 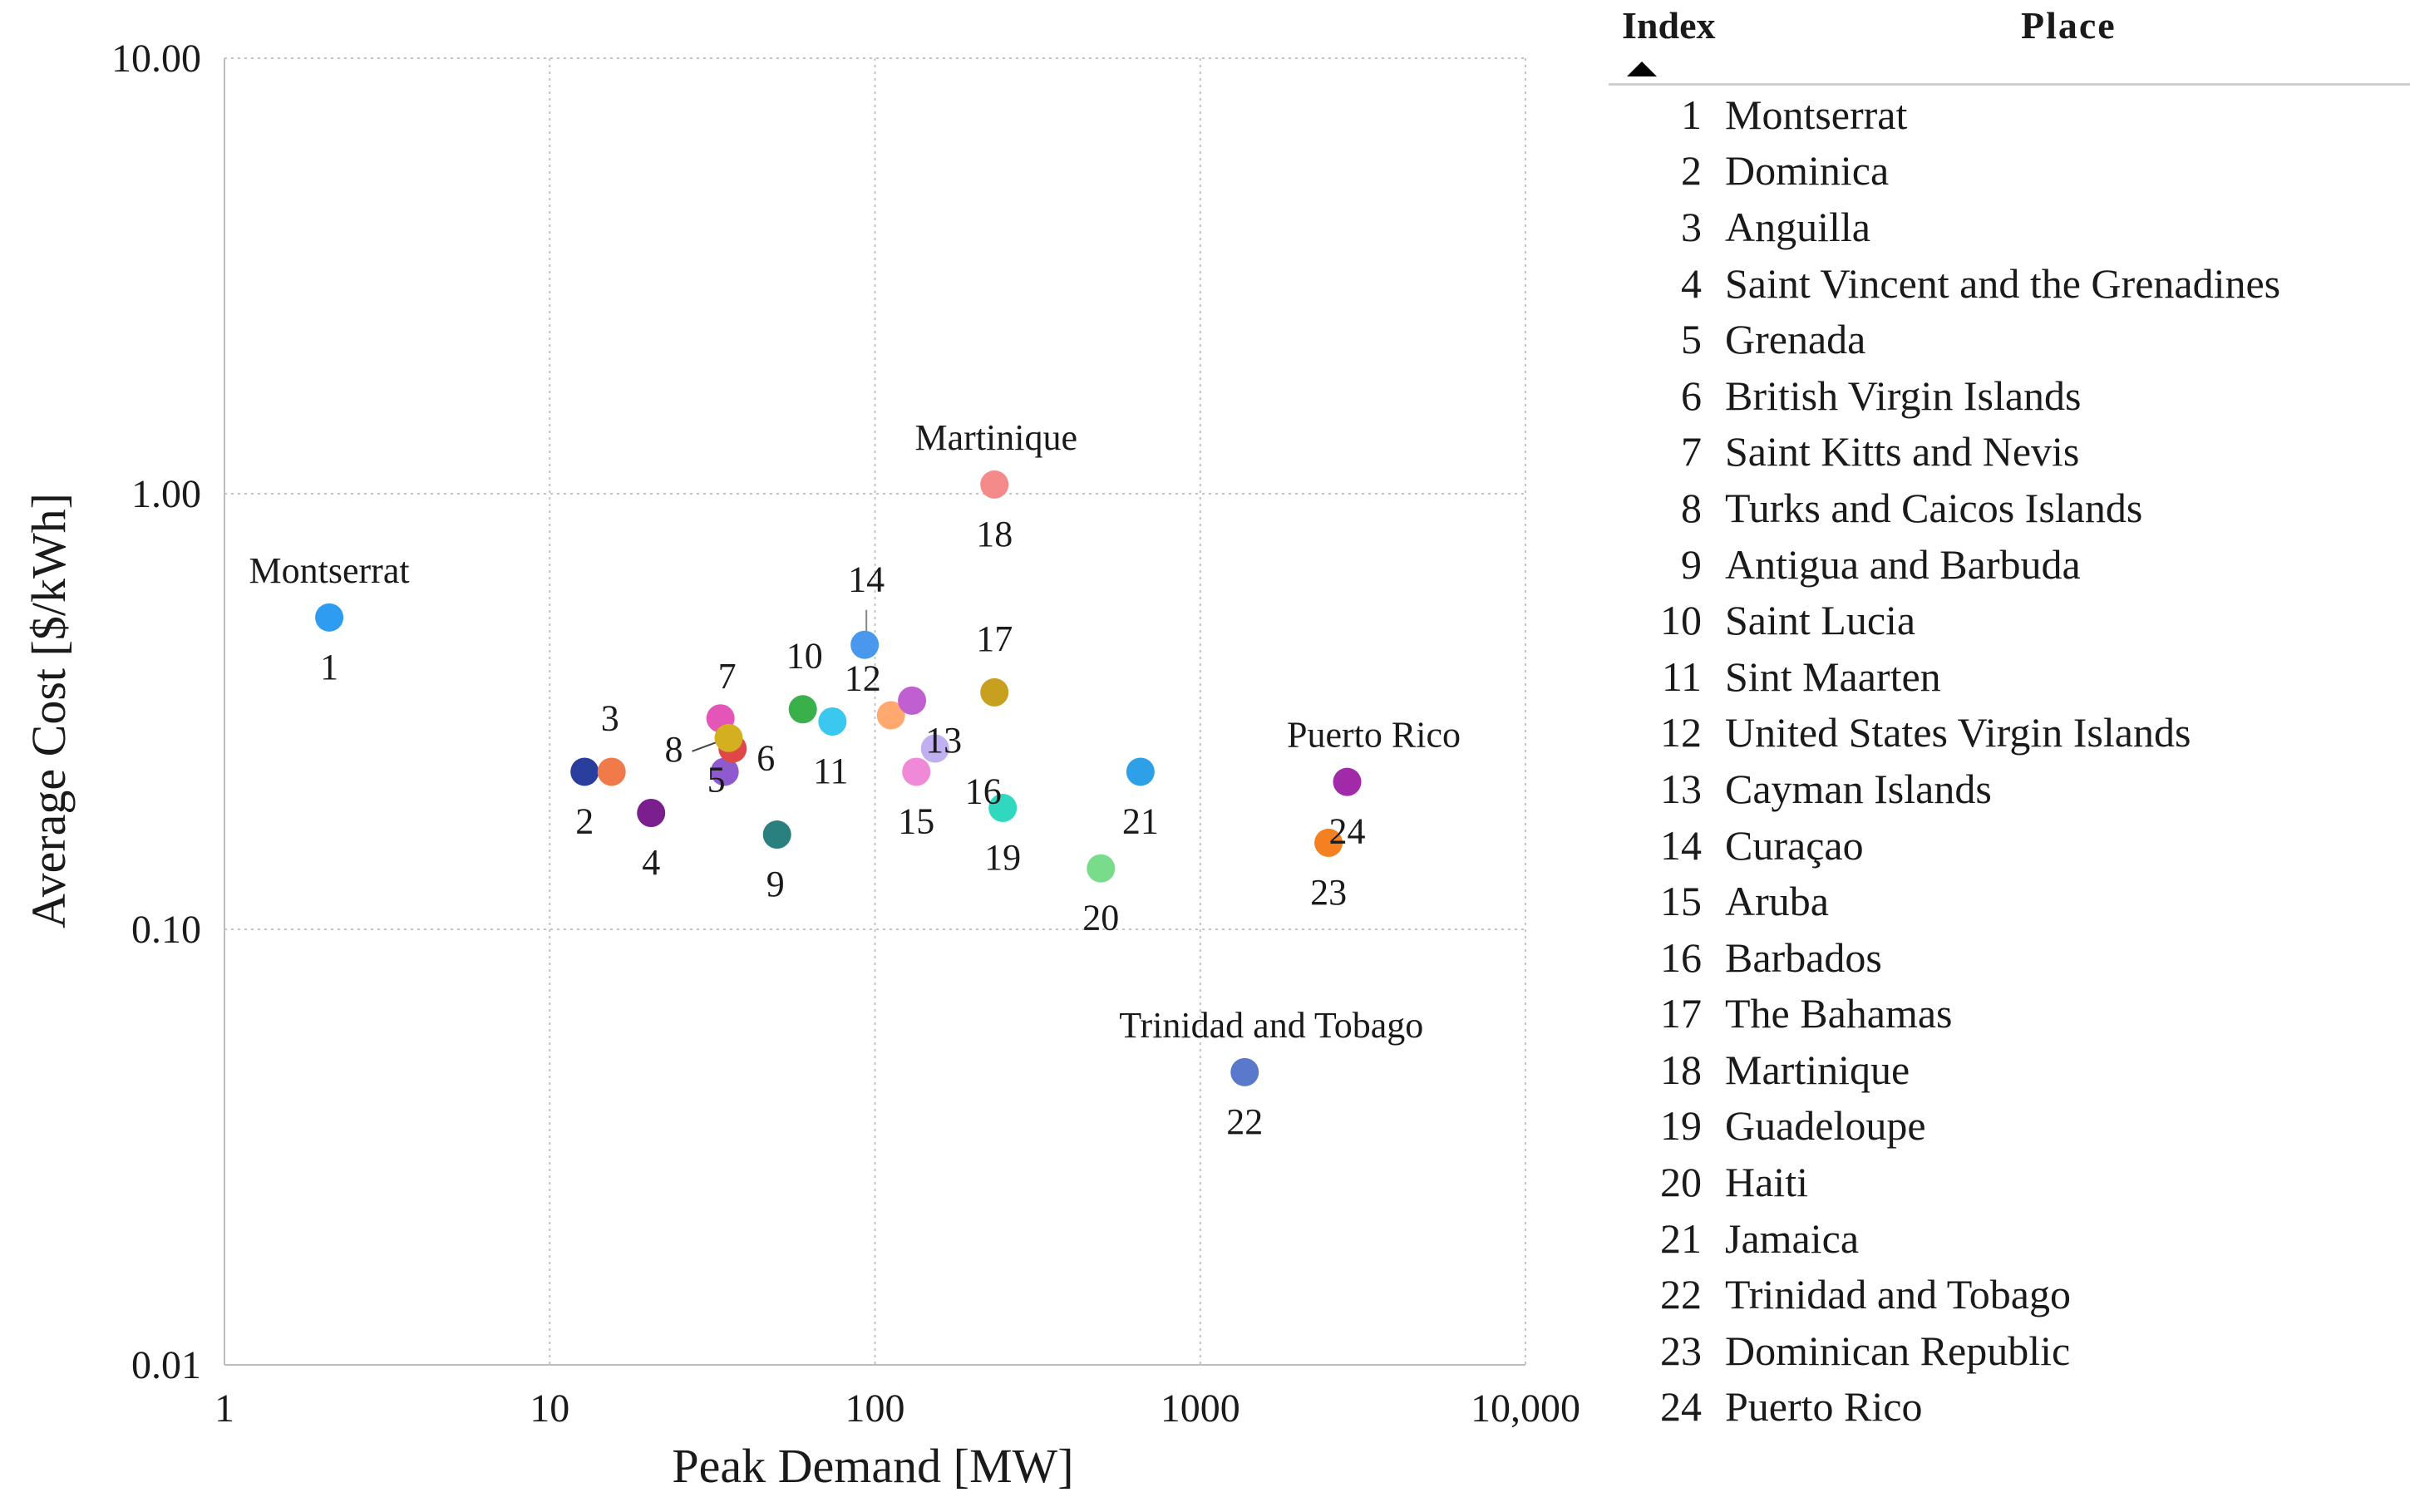 What do you see at coordinates (995, 639) in the screenshot?
I see `point-label: 17` at bounding box center [995, 639].